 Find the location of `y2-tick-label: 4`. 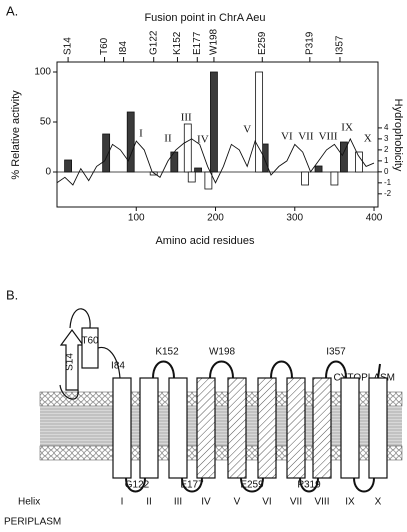

y2-tick-label: 4 is located at coordinates (386, 127).